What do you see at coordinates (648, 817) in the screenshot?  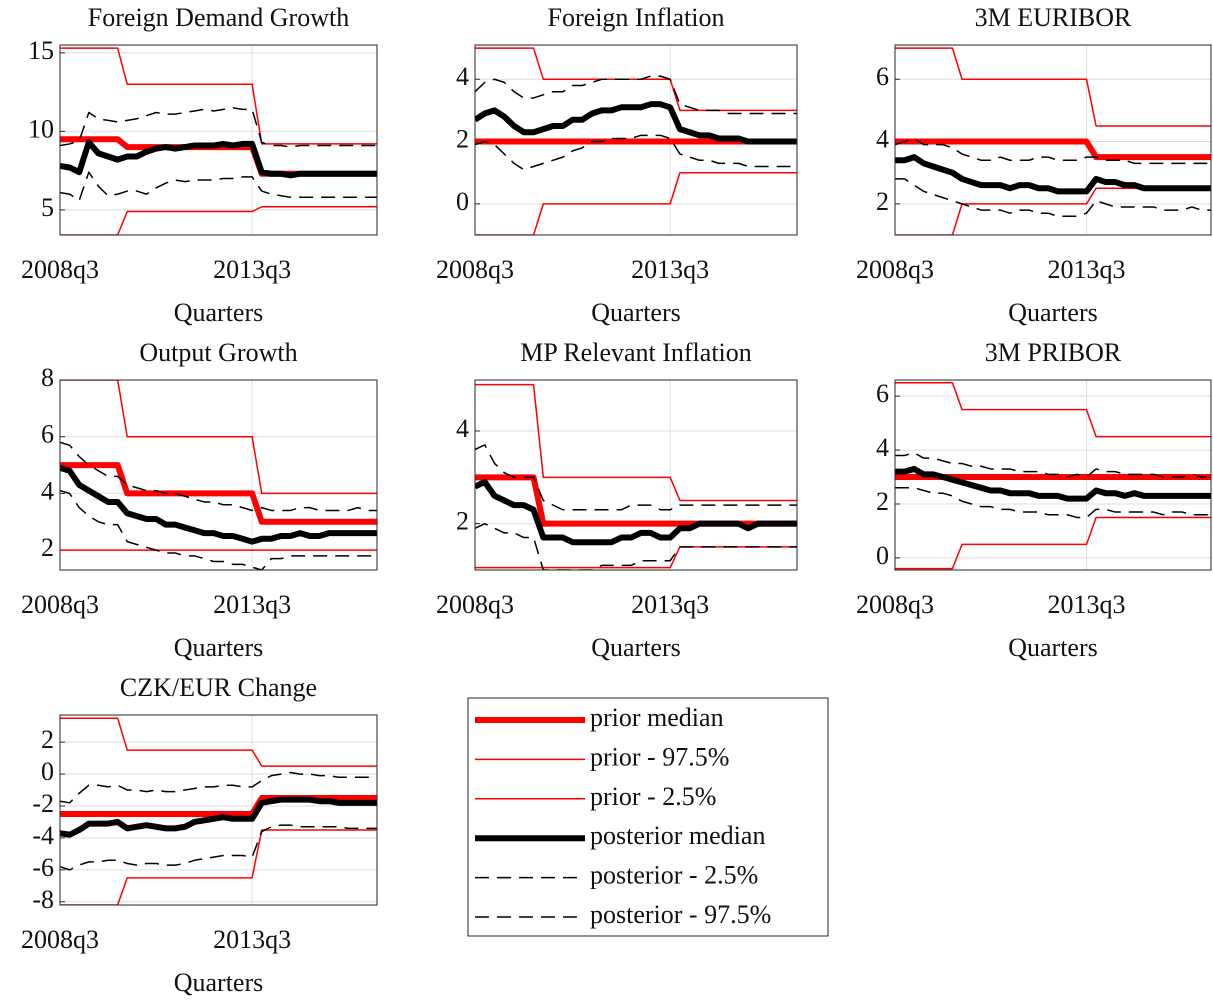 I see `legend-box` at bounding box center [648, 817].